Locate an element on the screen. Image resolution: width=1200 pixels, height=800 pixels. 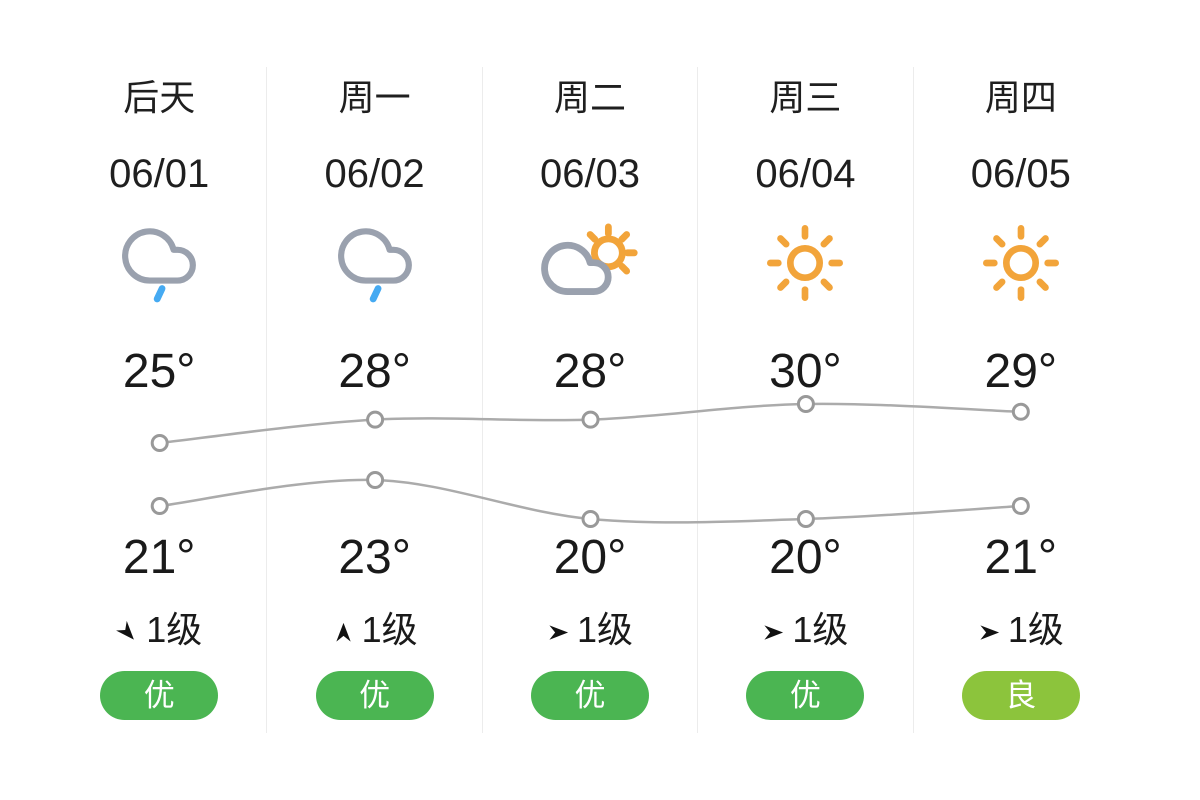
forecast-day-column: 周二 06/03 28° 20° 1级 is located at coordinates (591, 400).